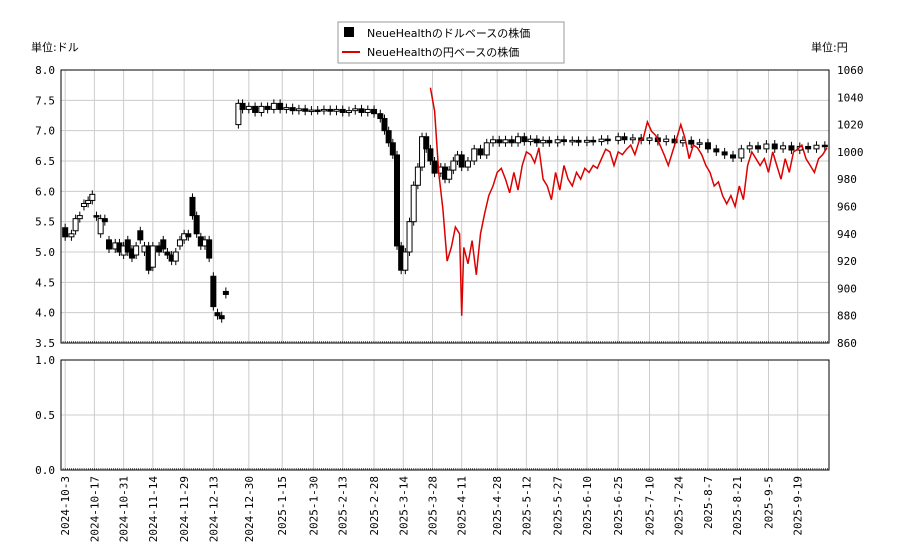  What do you see at coordinates (45, 252) in the screenshot?
I see `y-left-tick-label: 5.0` at bounding box center [45, 252].